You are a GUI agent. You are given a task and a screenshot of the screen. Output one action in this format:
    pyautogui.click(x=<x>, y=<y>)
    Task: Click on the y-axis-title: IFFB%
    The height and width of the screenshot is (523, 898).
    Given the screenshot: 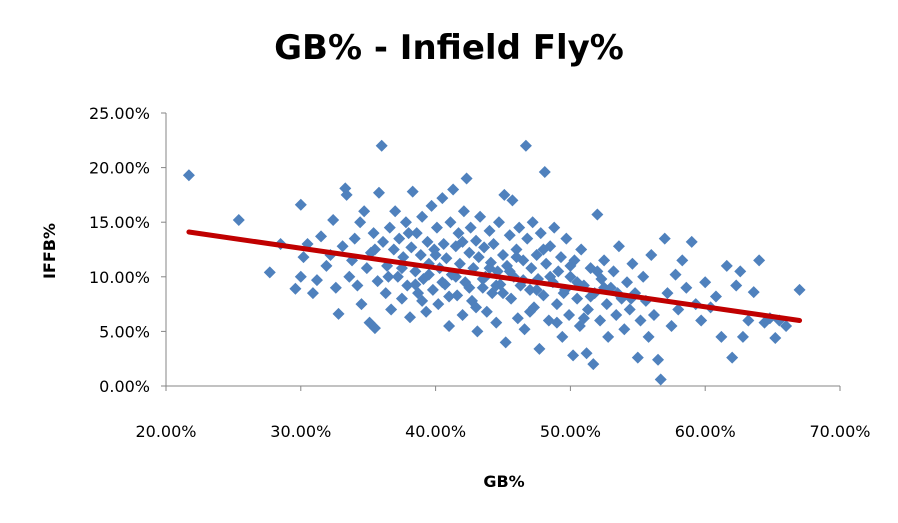 What is the action you would take?
    pyautogui.click(x=49, y=251)
    